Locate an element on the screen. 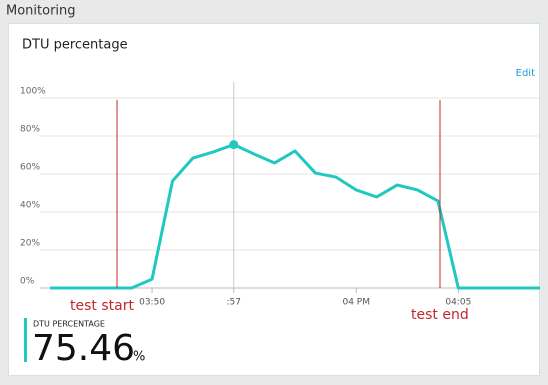 The image size is (548, 385). section-title: Monitoring is located at coordinates (41, 11).